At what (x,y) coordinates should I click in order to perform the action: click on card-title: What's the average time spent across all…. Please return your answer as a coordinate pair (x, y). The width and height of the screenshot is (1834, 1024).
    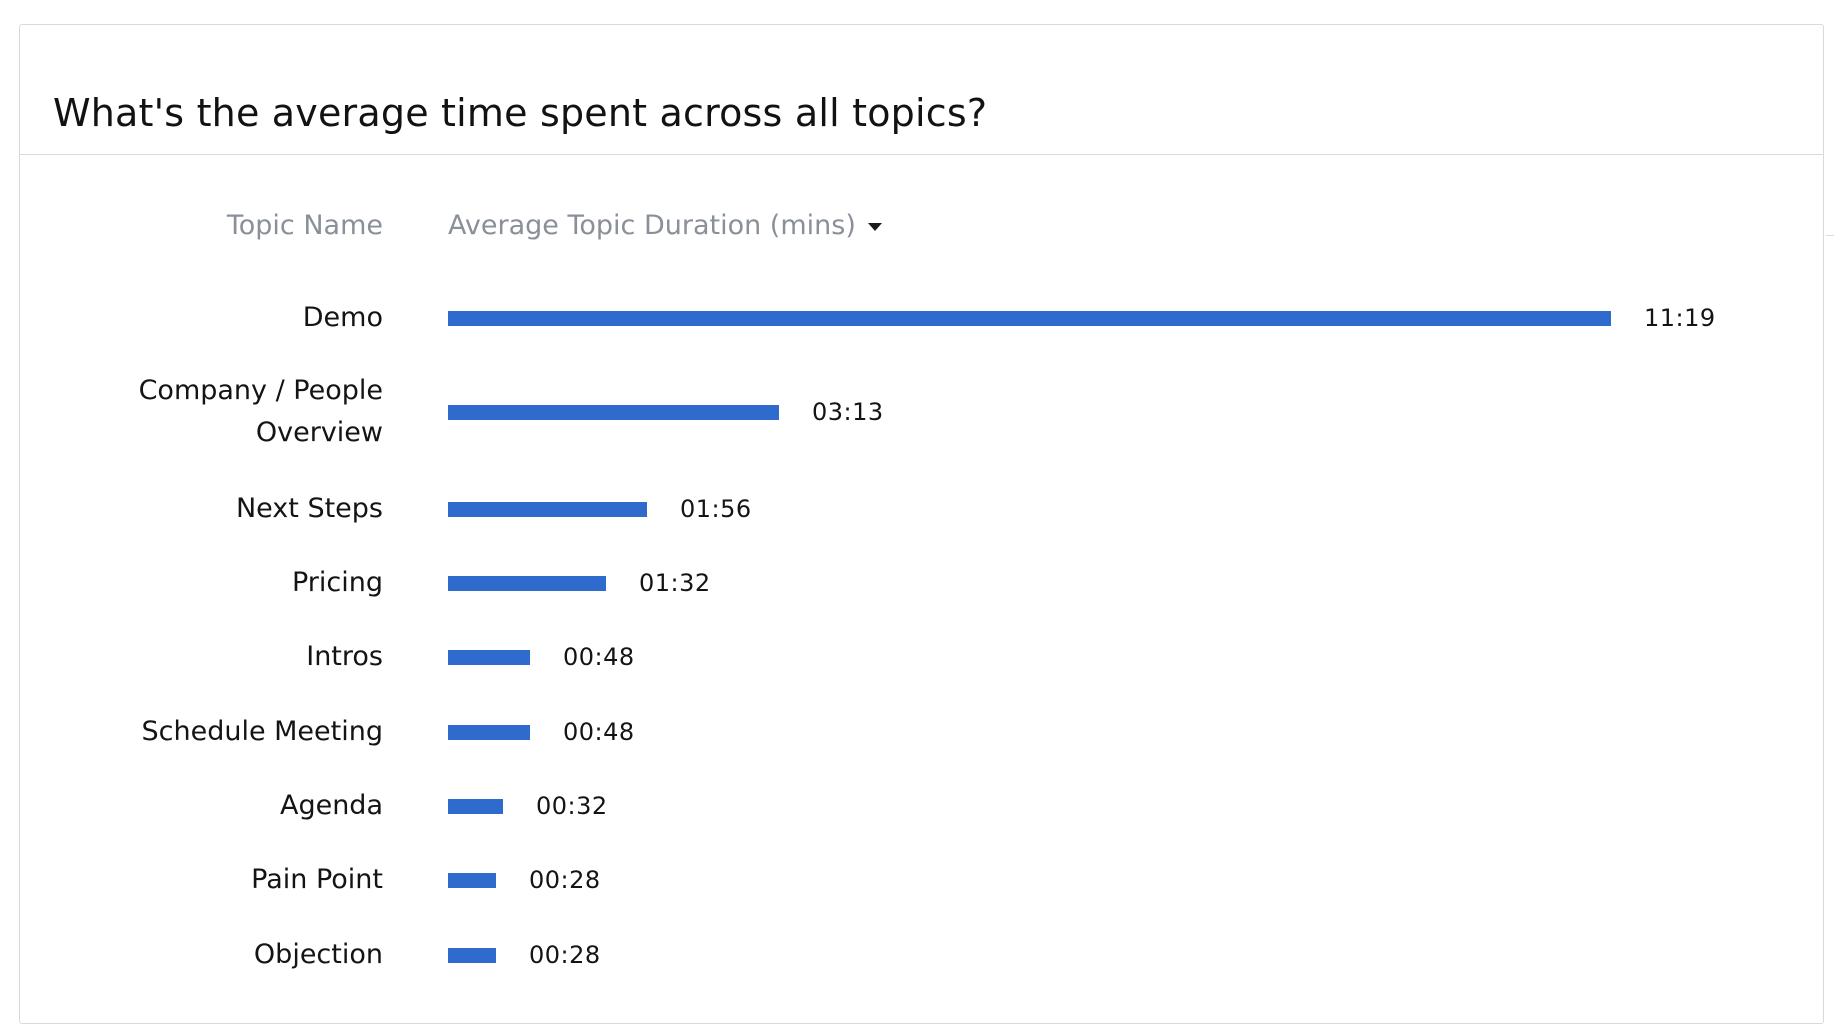
    Looking at the image, I should click on (520, 113).